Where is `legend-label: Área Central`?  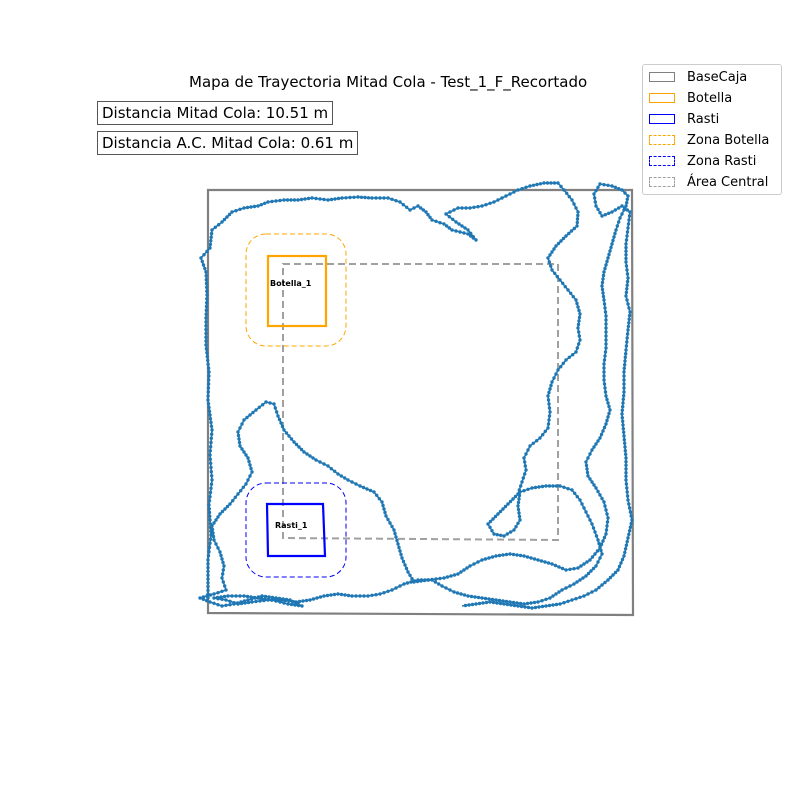
legend-label: Área Central is located at coordinates (728, 182).